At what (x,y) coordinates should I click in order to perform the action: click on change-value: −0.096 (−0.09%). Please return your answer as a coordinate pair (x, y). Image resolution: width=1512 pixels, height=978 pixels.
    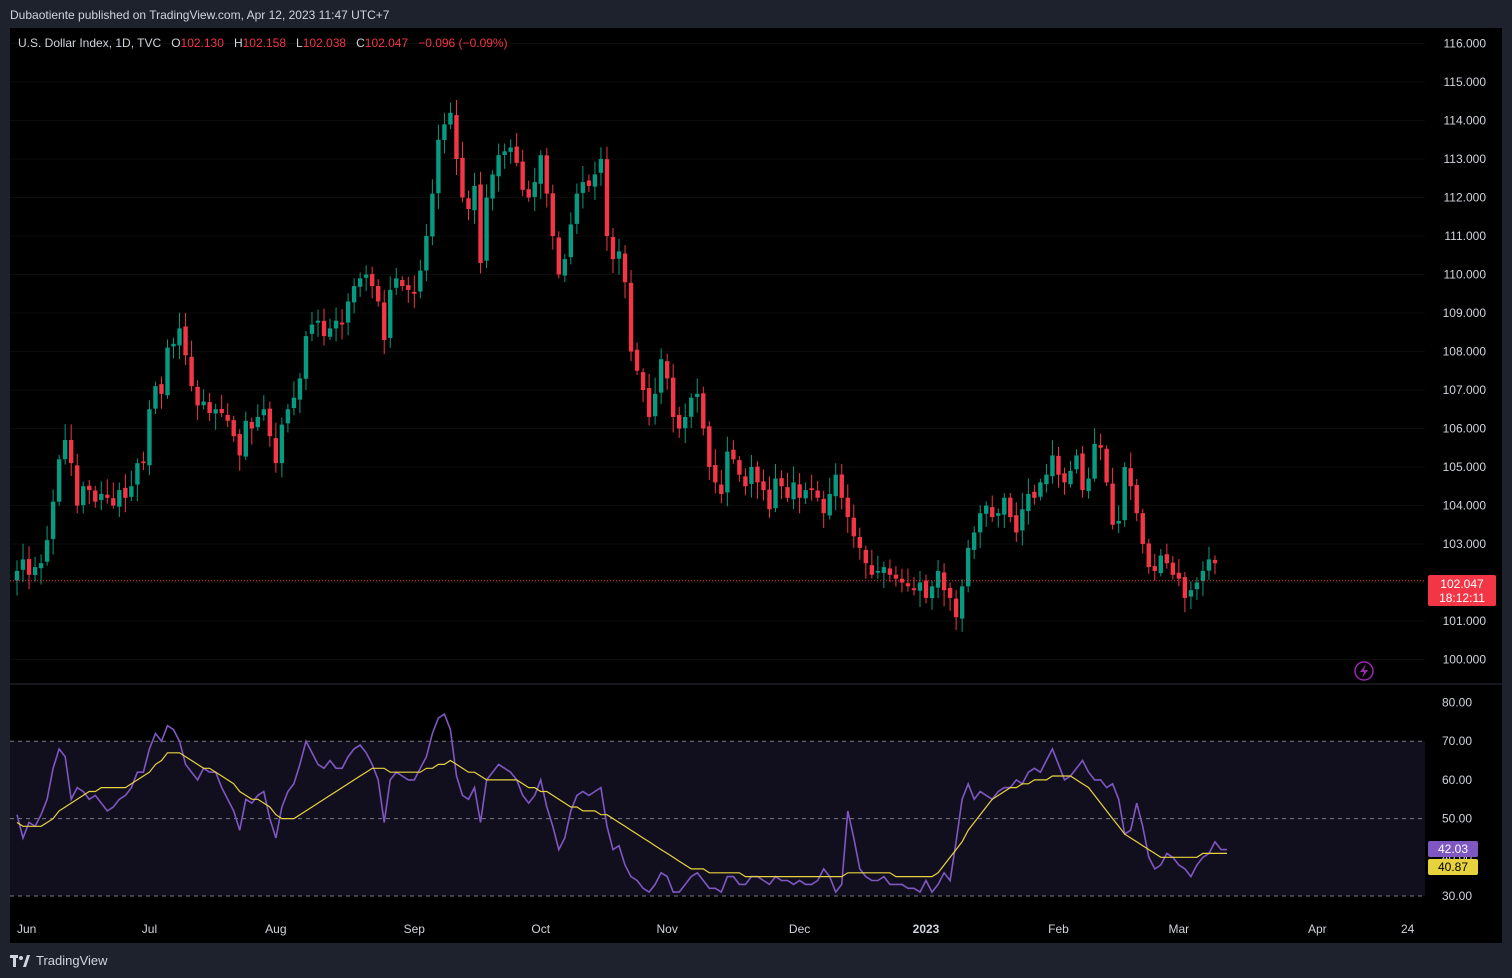
    Looking at the image, I should click on (463, 43).